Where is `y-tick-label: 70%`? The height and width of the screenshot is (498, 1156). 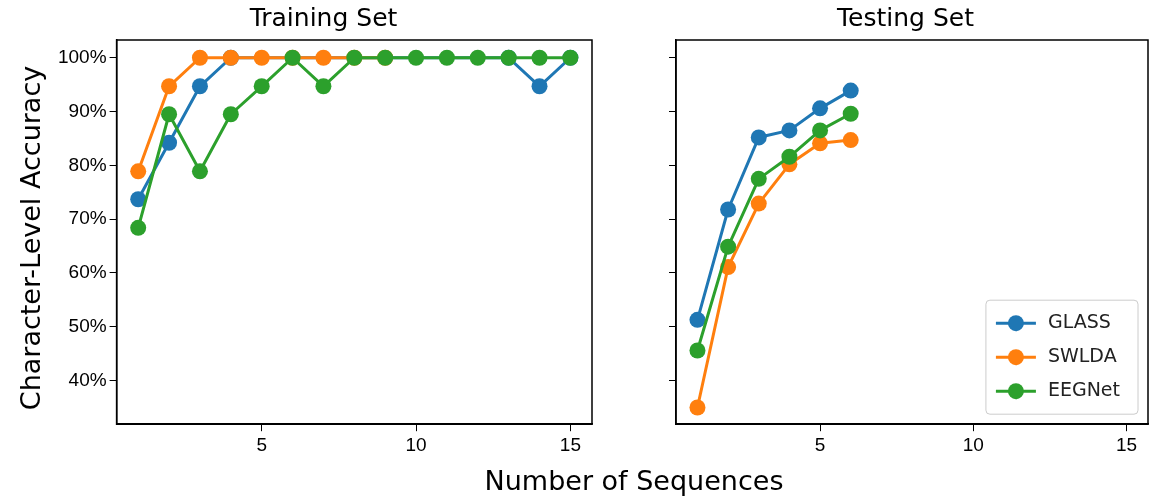
y-tick-label: 70% is located at coordinates (87, 218).